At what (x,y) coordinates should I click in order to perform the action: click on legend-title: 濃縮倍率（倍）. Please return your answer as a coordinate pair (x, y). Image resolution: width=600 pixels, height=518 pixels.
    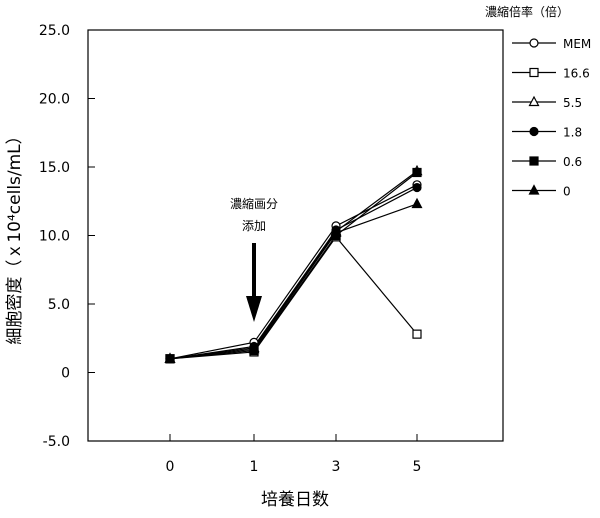
    Looking at the image, I should click on (527, 11).